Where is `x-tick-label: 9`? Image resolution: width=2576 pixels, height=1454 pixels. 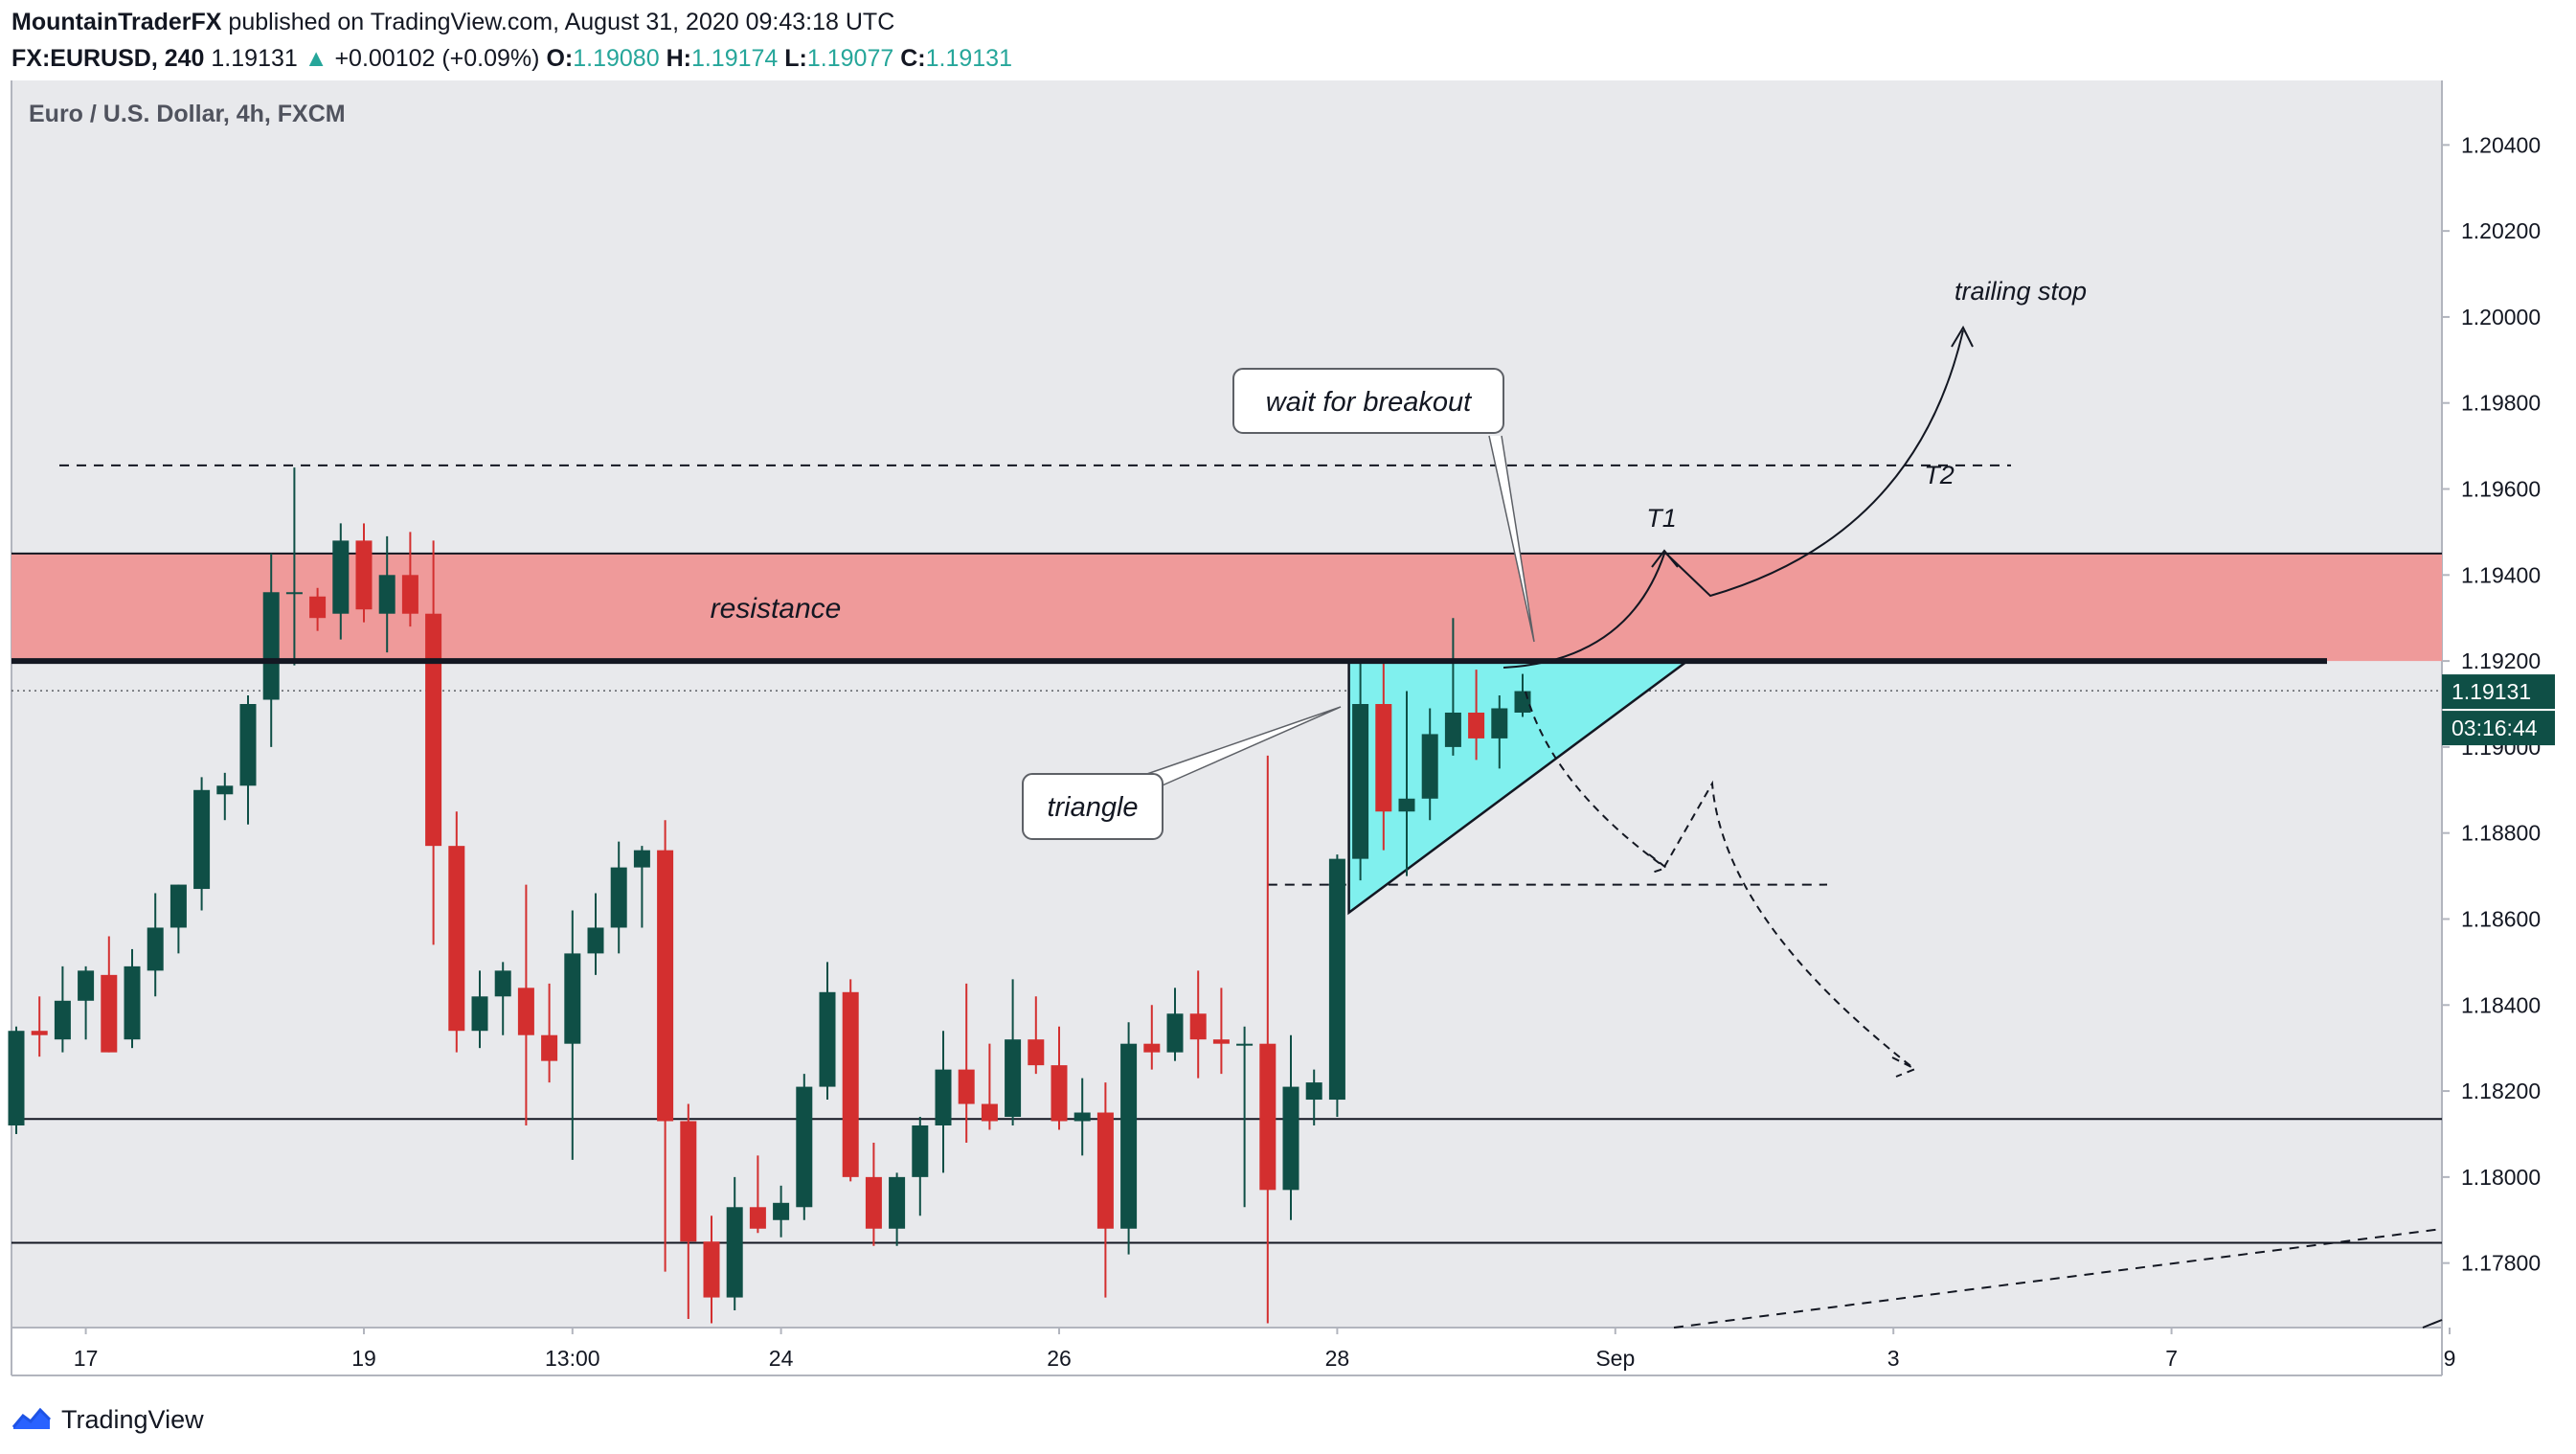 x-tick-label: 9 is located at coordinates (2450, 1358).